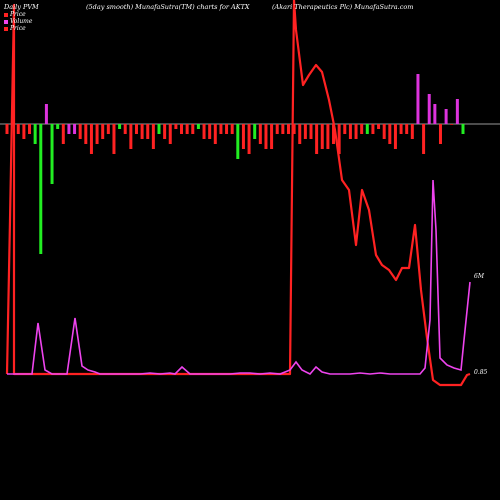 The width and height of the screenshot is (500, 500). I want to click on legend-label-price-2: Price, so click(18, 28).